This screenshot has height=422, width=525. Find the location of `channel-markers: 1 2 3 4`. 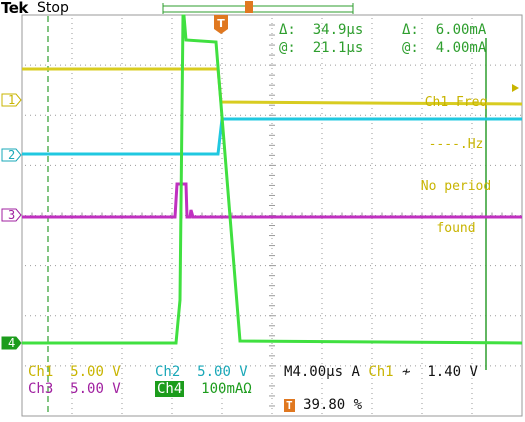

channel-markers: 1 2 3 4 is located at coordinates (11, 221).